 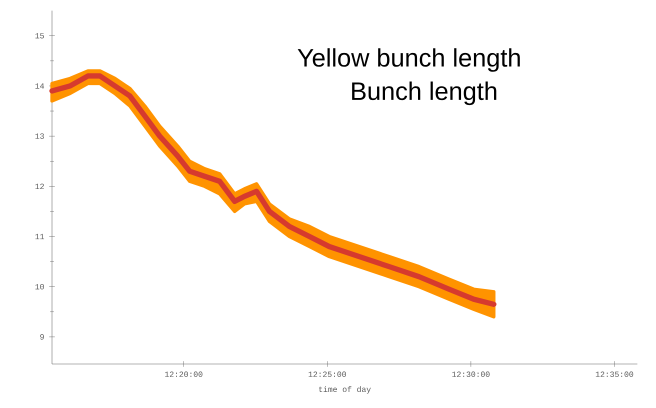 I want to click on x-tick-label: 12:20:00, so click(x=183, y=374).